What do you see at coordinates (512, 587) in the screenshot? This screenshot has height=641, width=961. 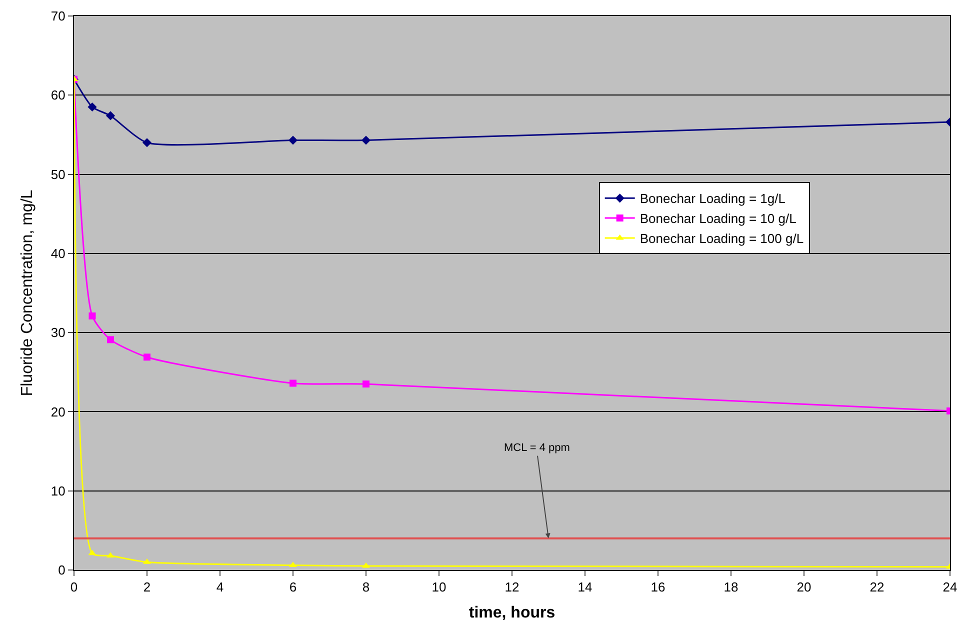 I see `x-tick-label: 12` at bounding box center [512, 587].